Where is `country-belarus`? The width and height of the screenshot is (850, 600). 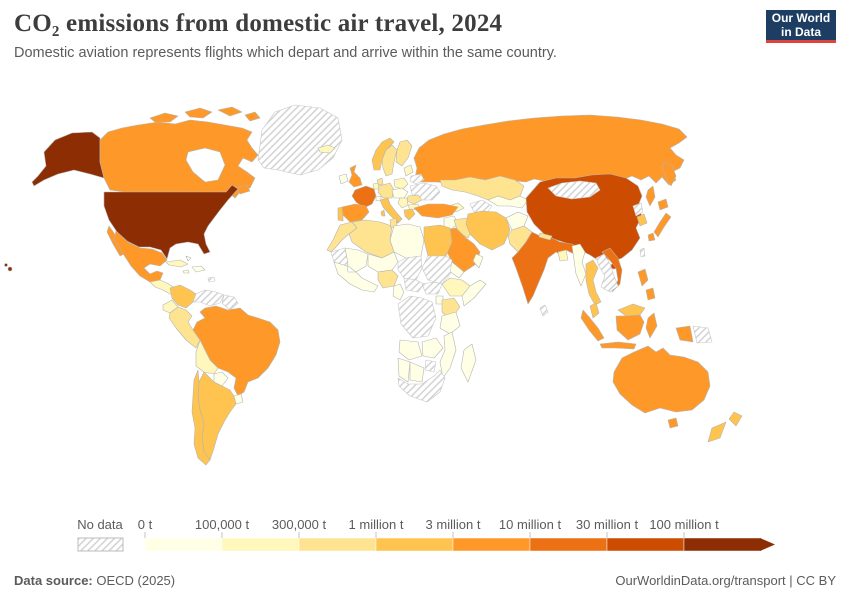 country-belarus is located at coordinates (417, 179).